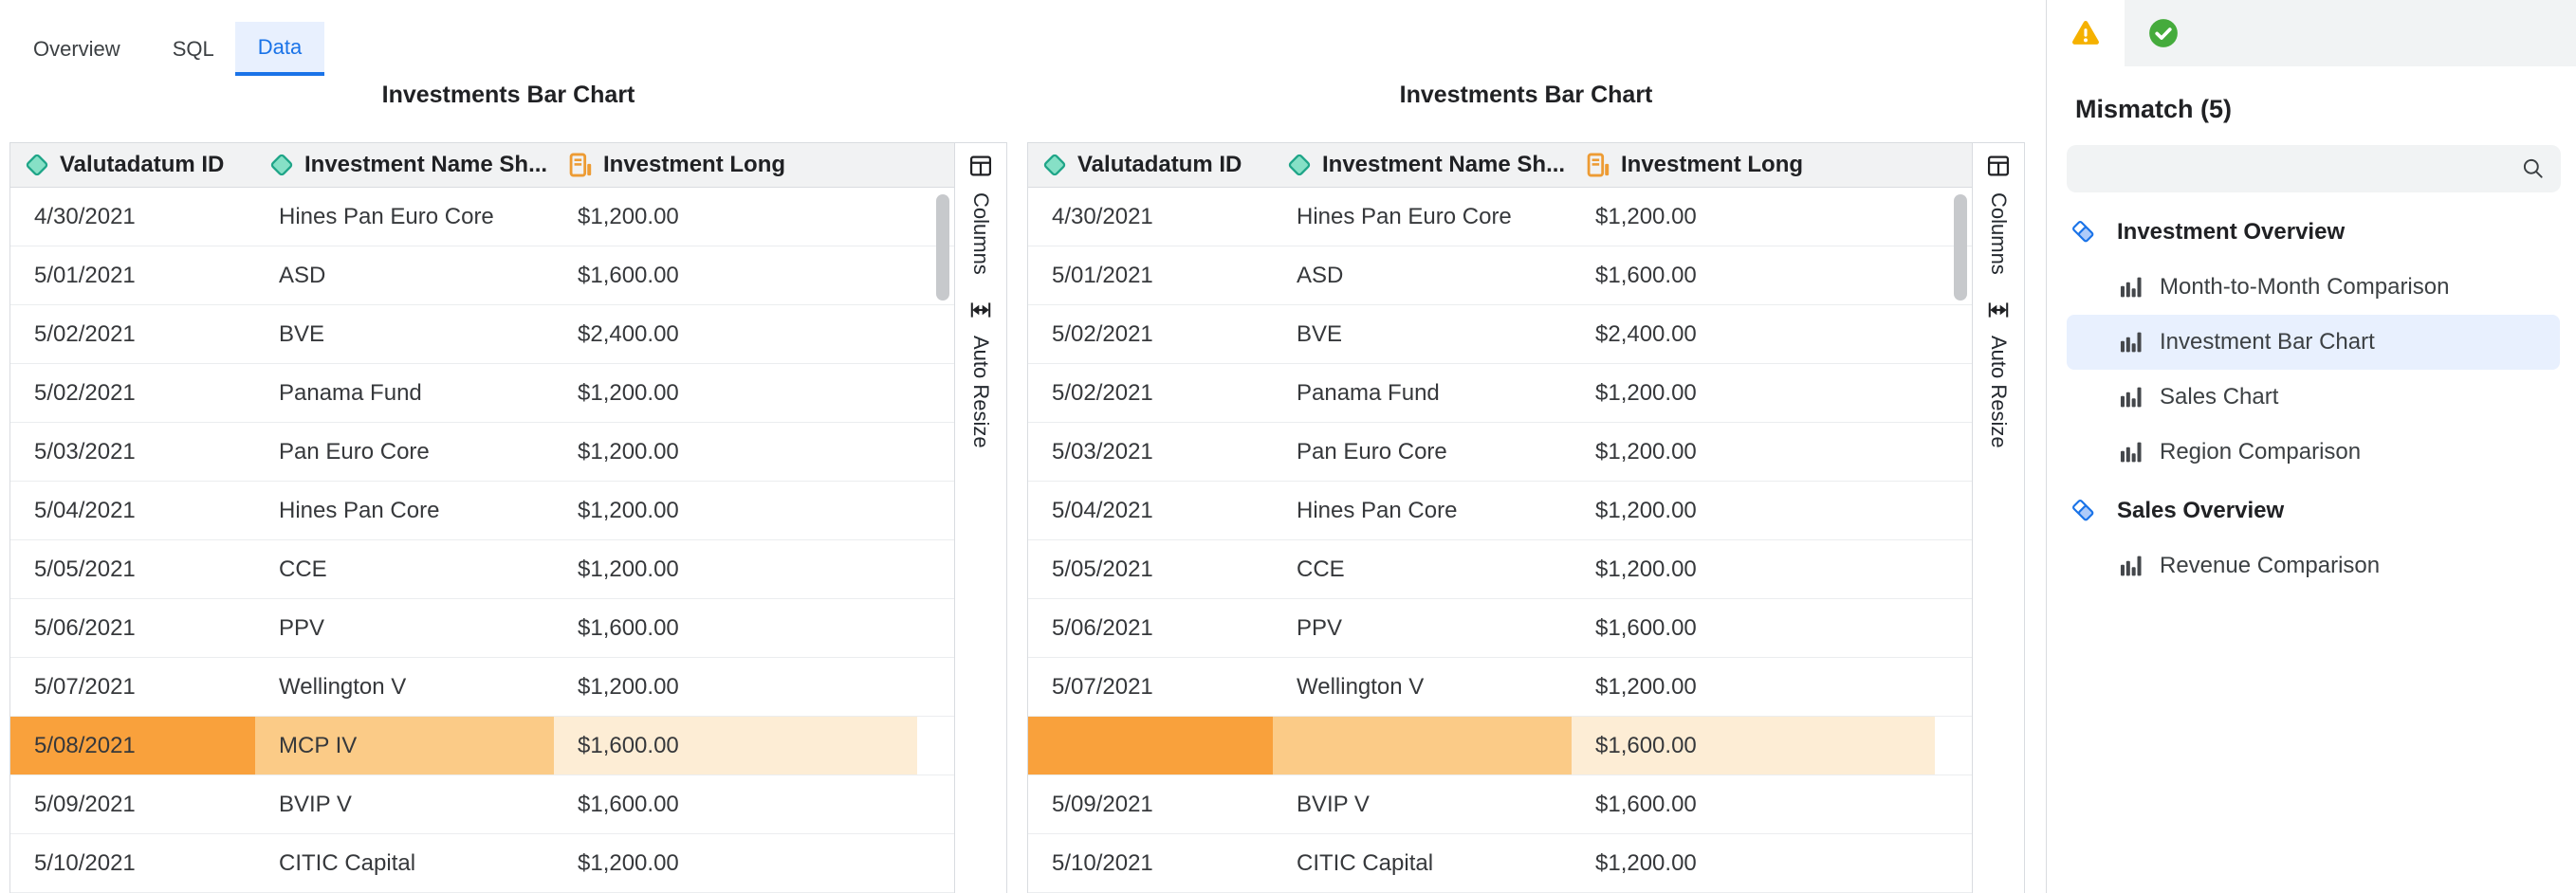 The width and height of the screenshot is (2576, 893). What do you see at coordinates (279, 49) in the screenshot?
I see `tab-data: Data` at bounding box center [279, 49].